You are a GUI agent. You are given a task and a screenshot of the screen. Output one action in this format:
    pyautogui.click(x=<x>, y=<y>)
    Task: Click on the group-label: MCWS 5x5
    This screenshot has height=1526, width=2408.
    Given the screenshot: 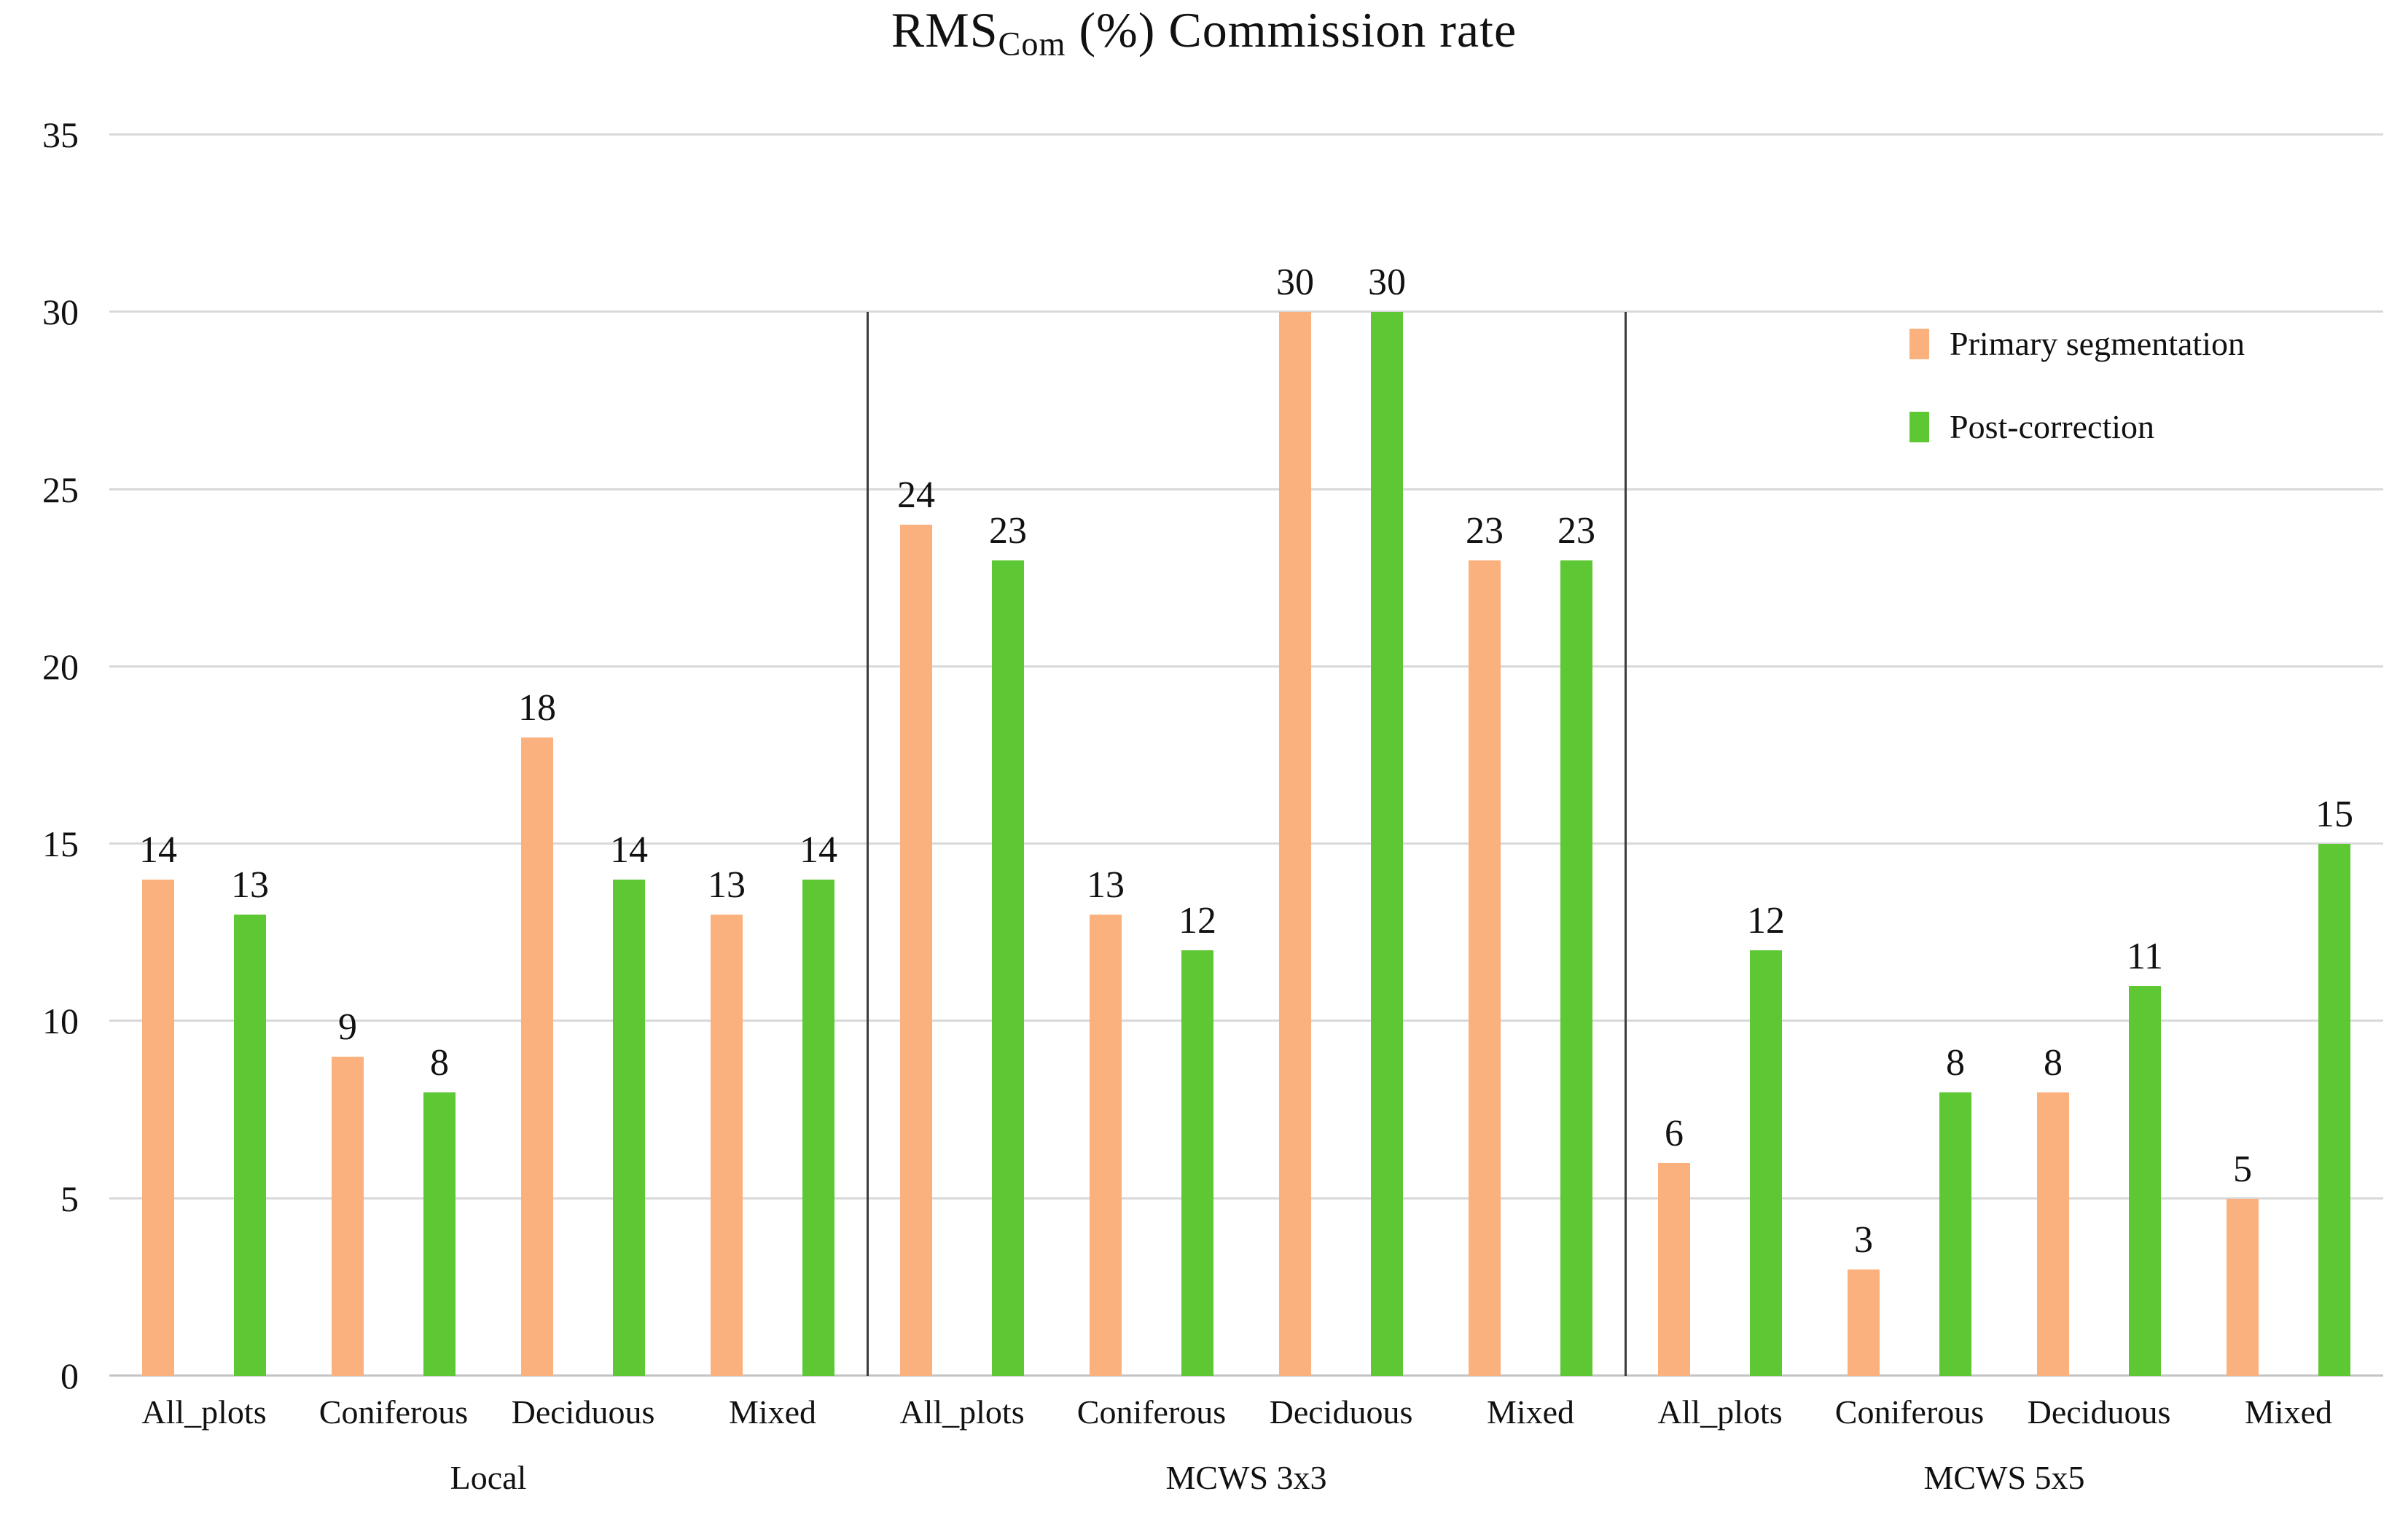 What is the action you would take?
    pyautogui.click(x=2004, y=1477)
    